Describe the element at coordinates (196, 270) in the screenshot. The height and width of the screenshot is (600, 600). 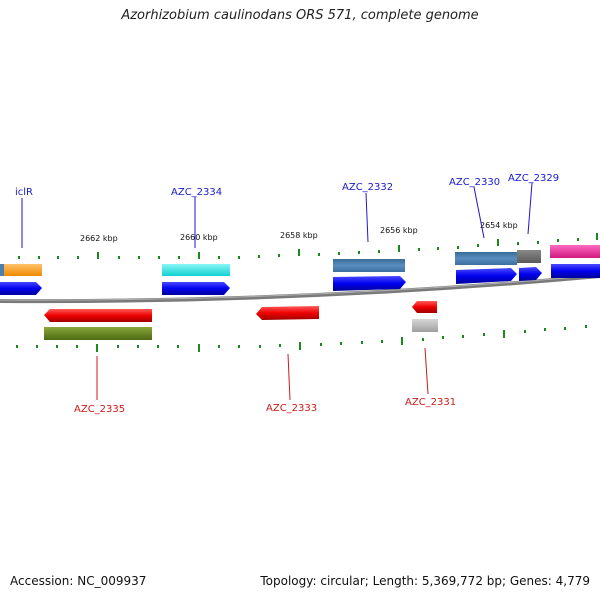
I see `feature-cyan` at that location.